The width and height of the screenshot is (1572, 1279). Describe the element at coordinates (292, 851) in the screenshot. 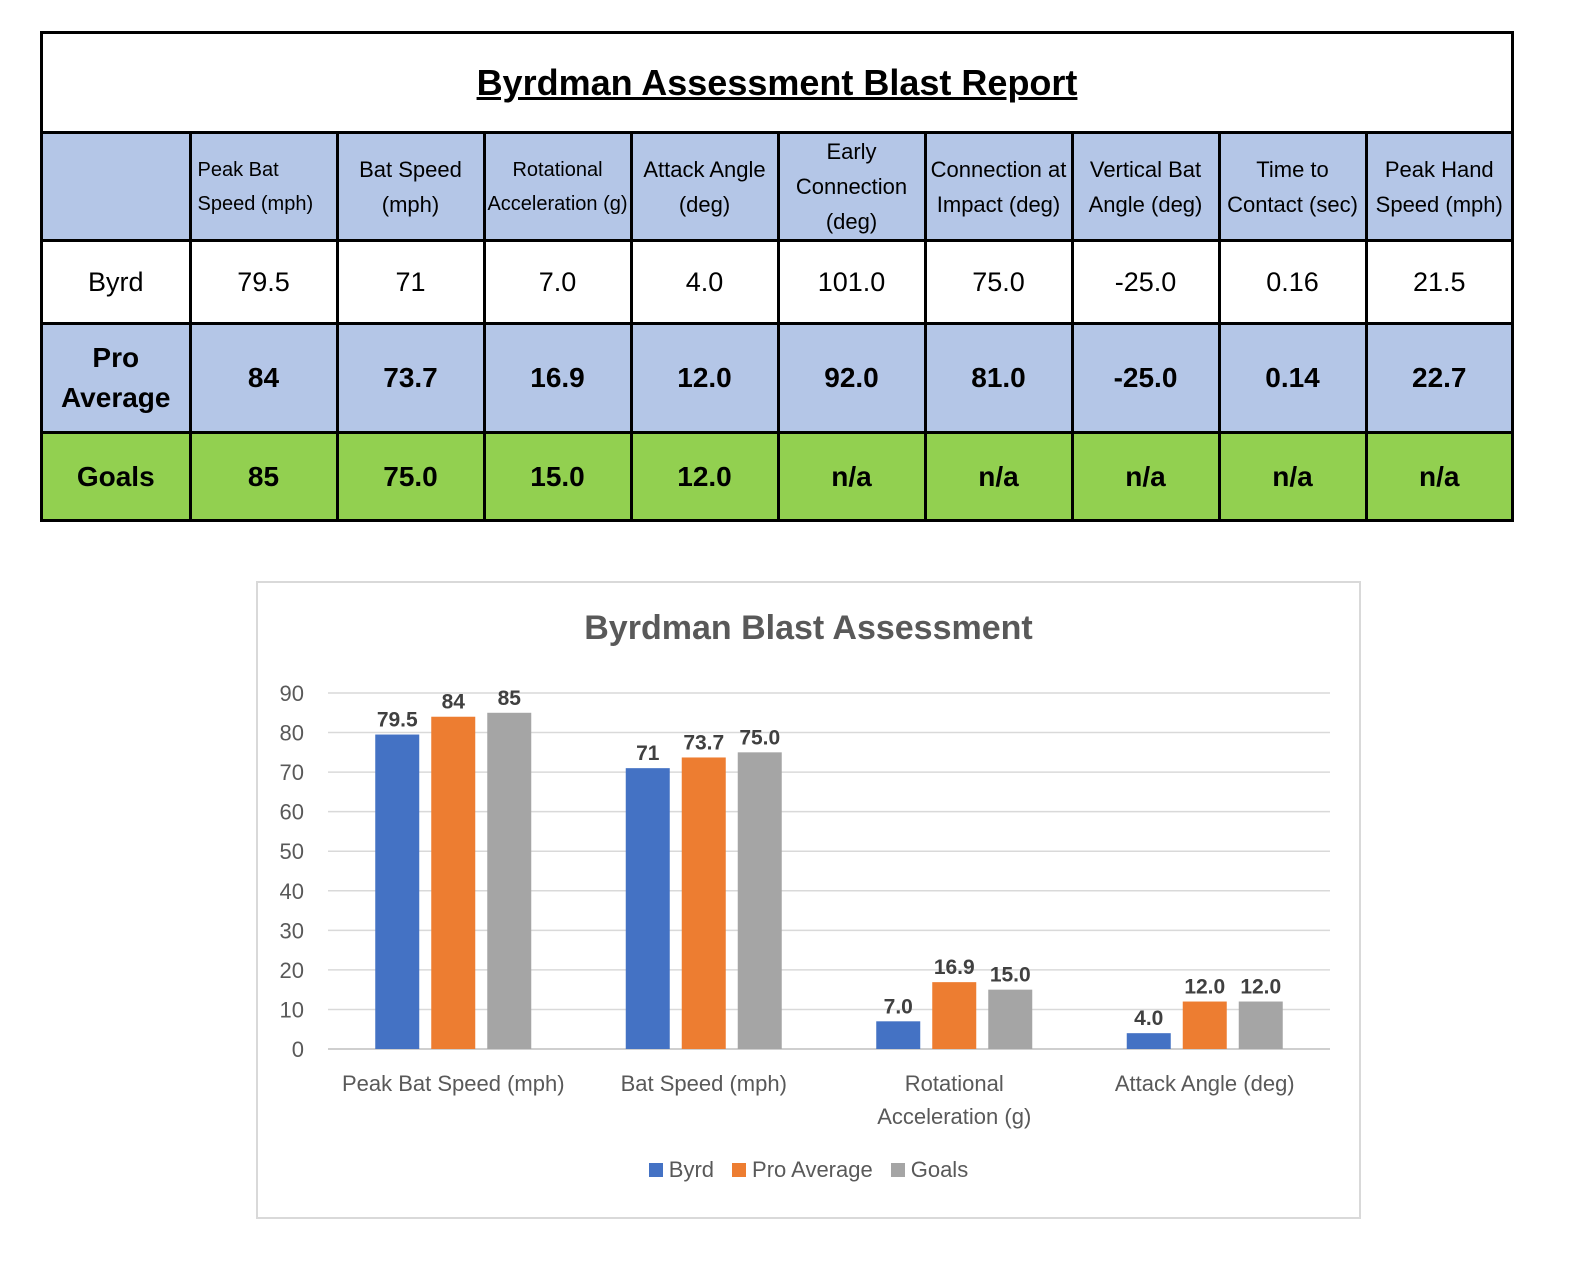

I see `y-tick-label: 50` at that location.